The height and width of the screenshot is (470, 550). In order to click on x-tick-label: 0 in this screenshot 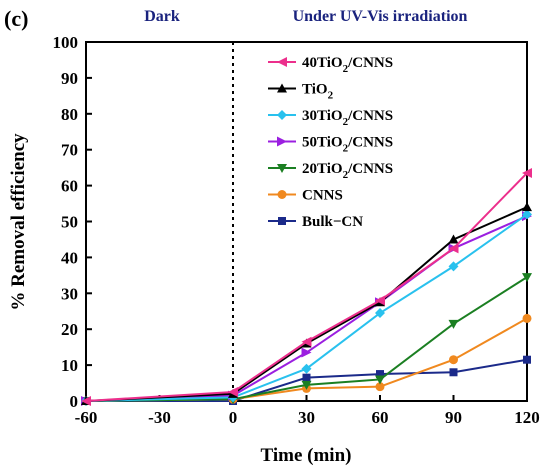, I will do `click(233, 417)`.